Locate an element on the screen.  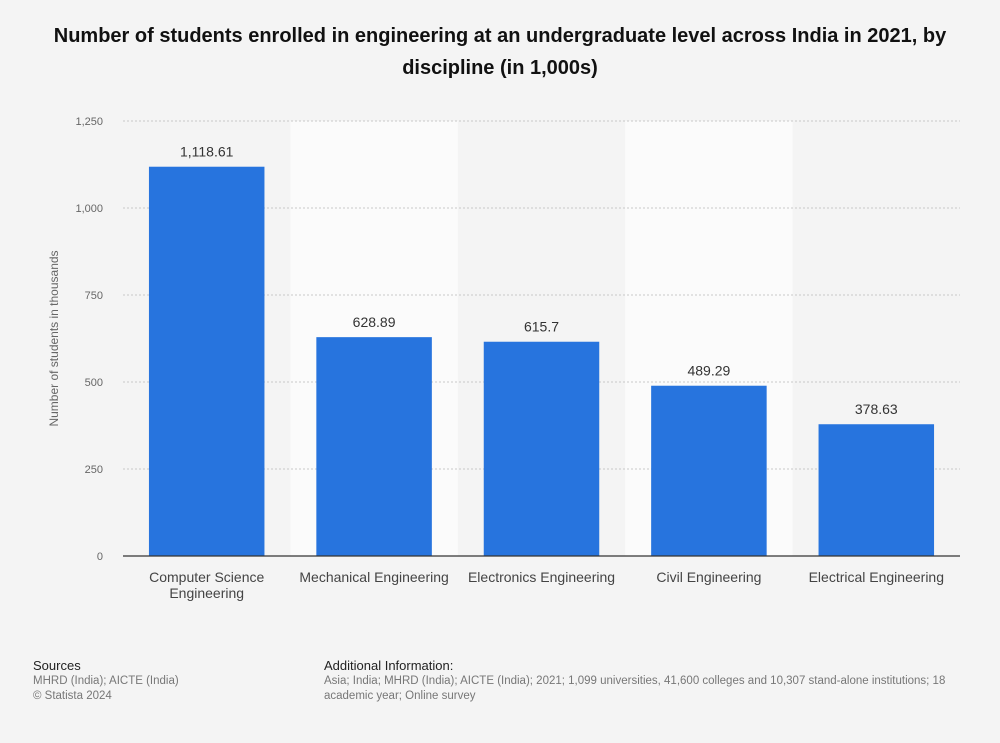
sources-heading: Sources is located at coordinates (57, 665).